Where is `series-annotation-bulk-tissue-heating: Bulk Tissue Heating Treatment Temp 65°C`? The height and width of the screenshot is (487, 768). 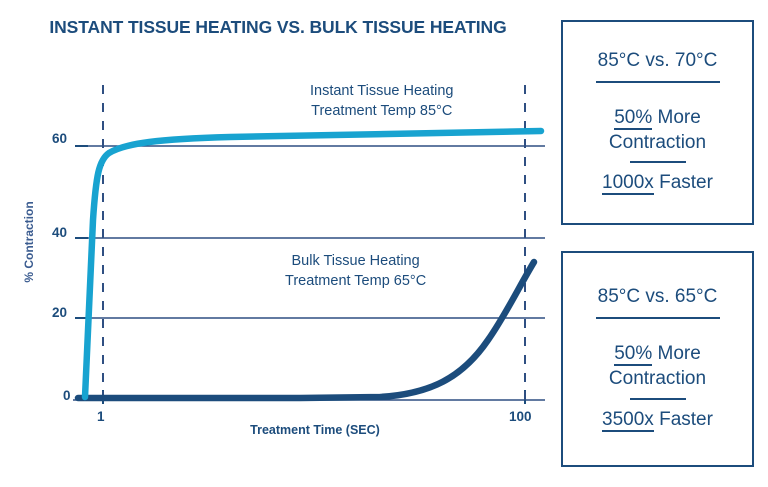 series-annotation-bulk-tissue-heating: Bulk Tissue Heating Treatment Temp 65°C is located at coordinates (355, 271).